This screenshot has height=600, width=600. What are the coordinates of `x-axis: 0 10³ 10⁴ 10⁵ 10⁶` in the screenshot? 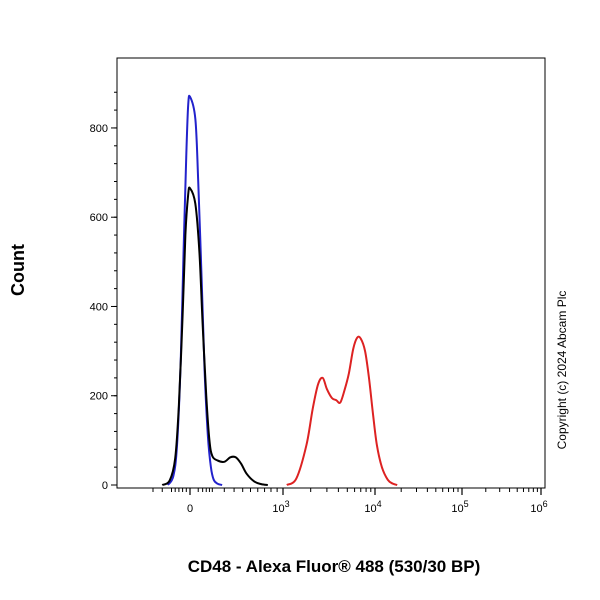 It's located at (350, 501).